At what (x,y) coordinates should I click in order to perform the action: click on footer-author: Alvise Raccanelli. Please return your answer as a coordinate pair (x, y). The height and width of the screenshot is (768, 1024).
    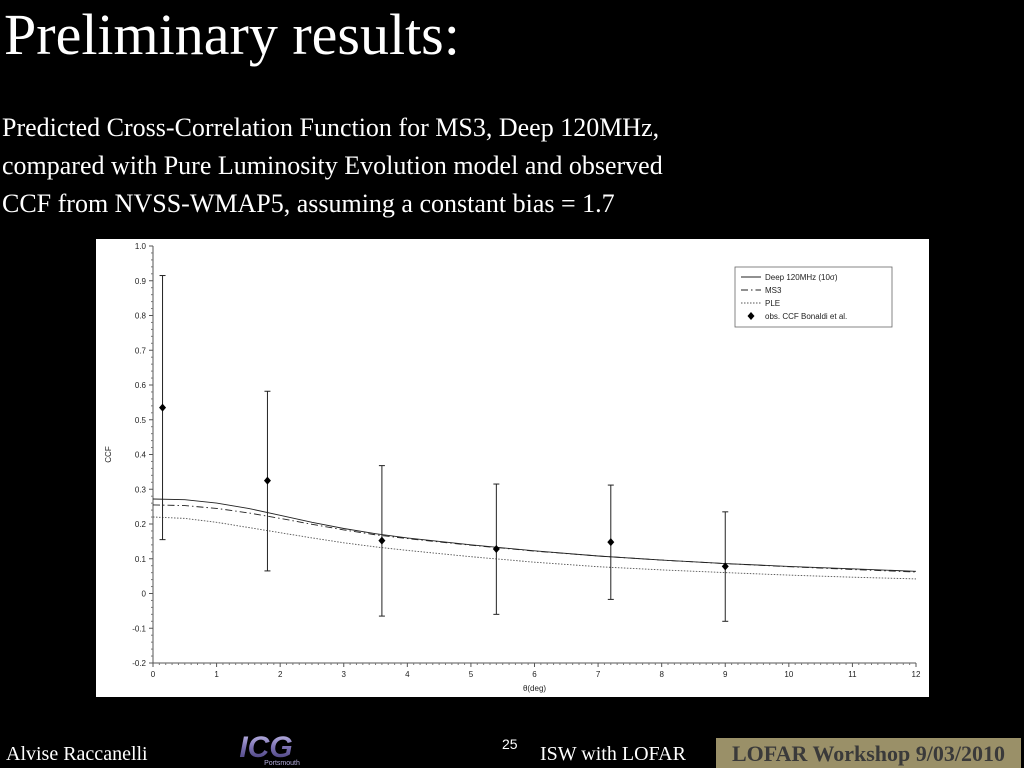
    Looking at the image, I should click on (77, 754).